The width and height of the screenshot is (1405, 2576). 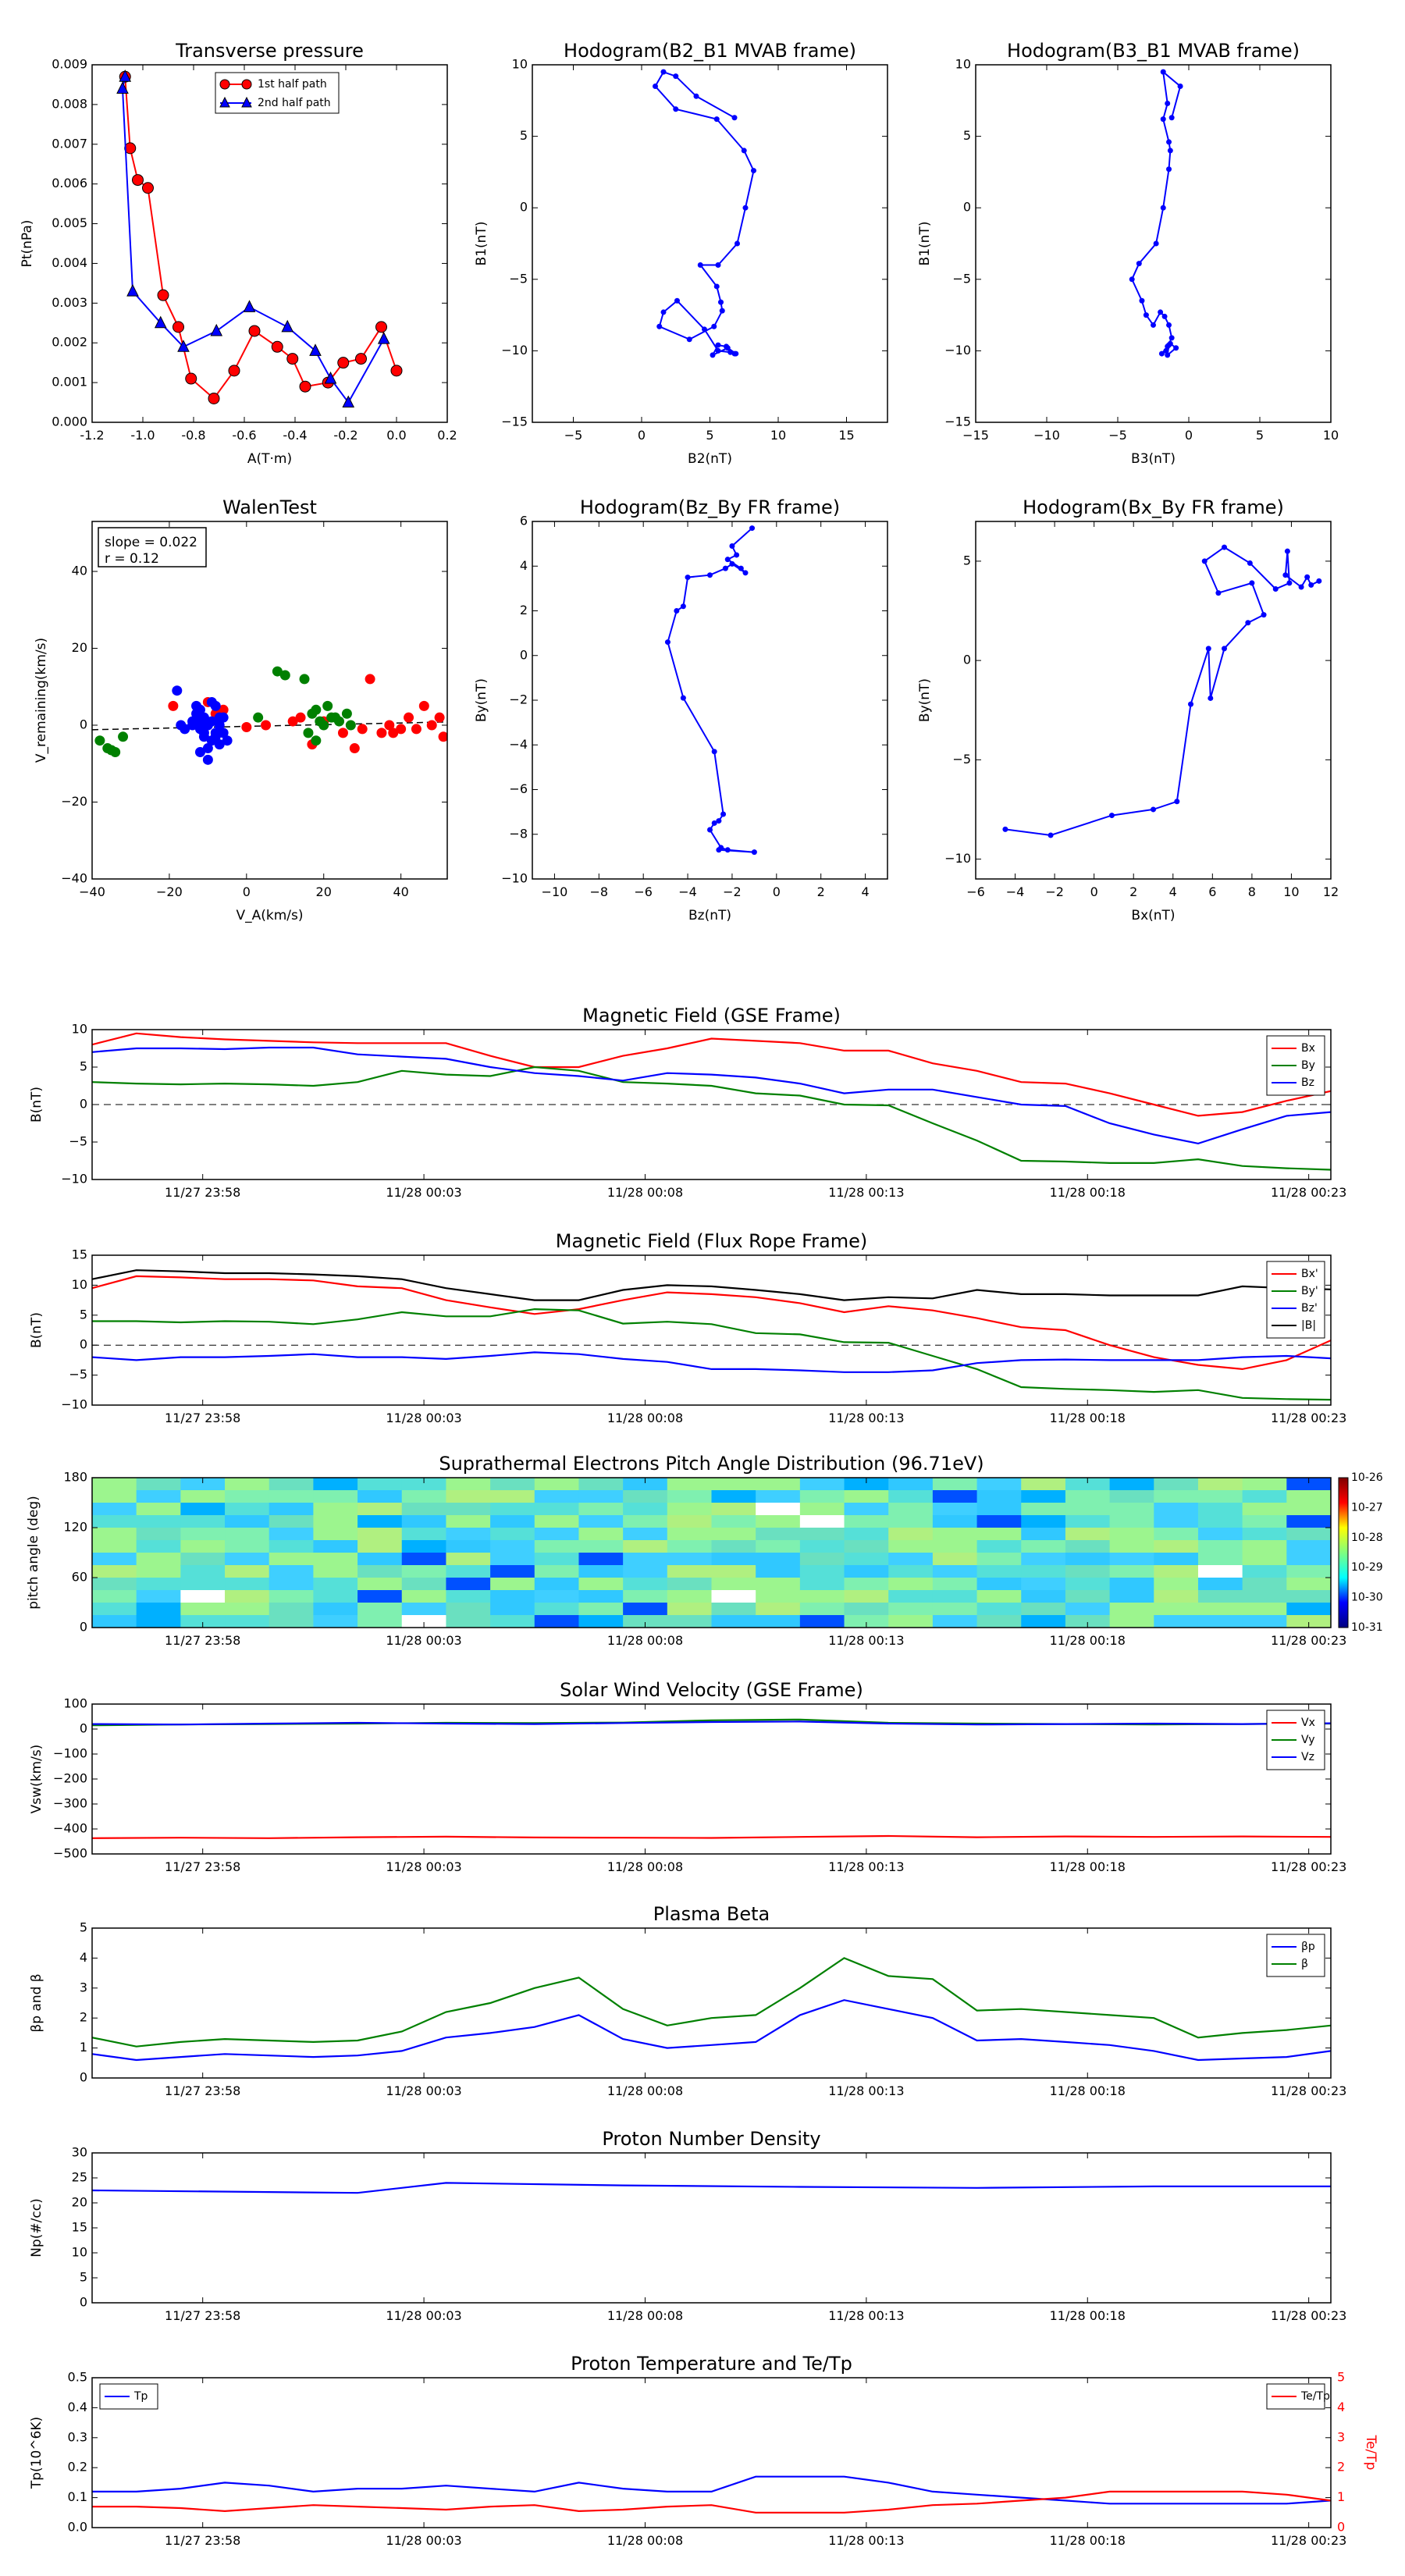 What do you see at coordinates (70, 1754) in the screenshot?
I see `y-tick-label: −100` at bounding box center [70, 1754].